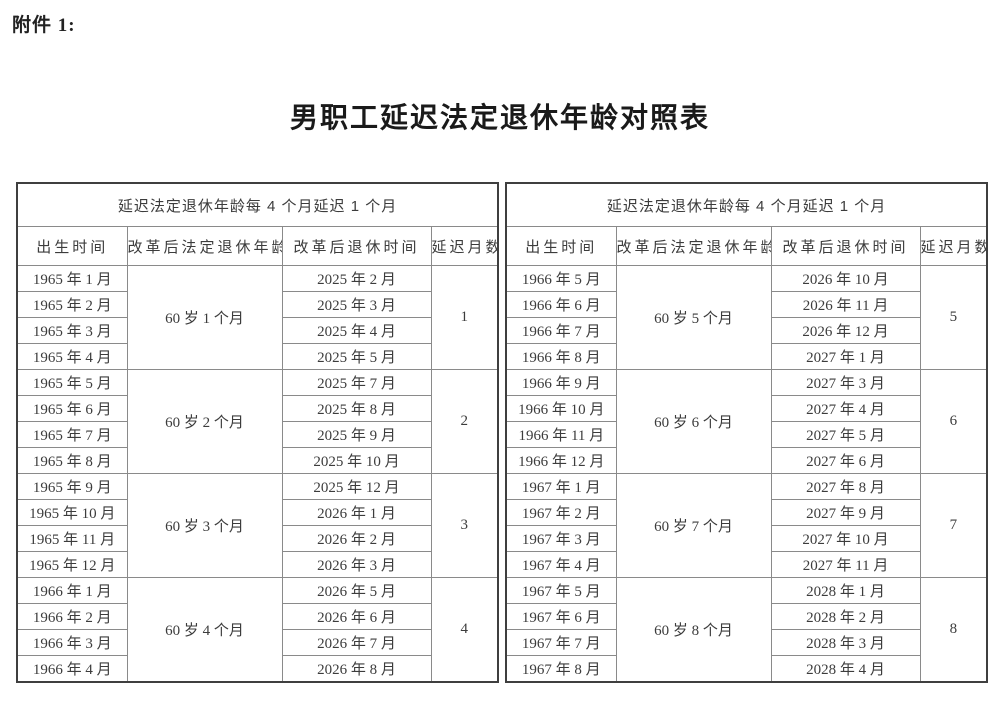  What do you see at coordinates (561, 669) in the screenshot?
I see `birth-date-cell: 1967 年 8 月` at bounding box center [561, 669].